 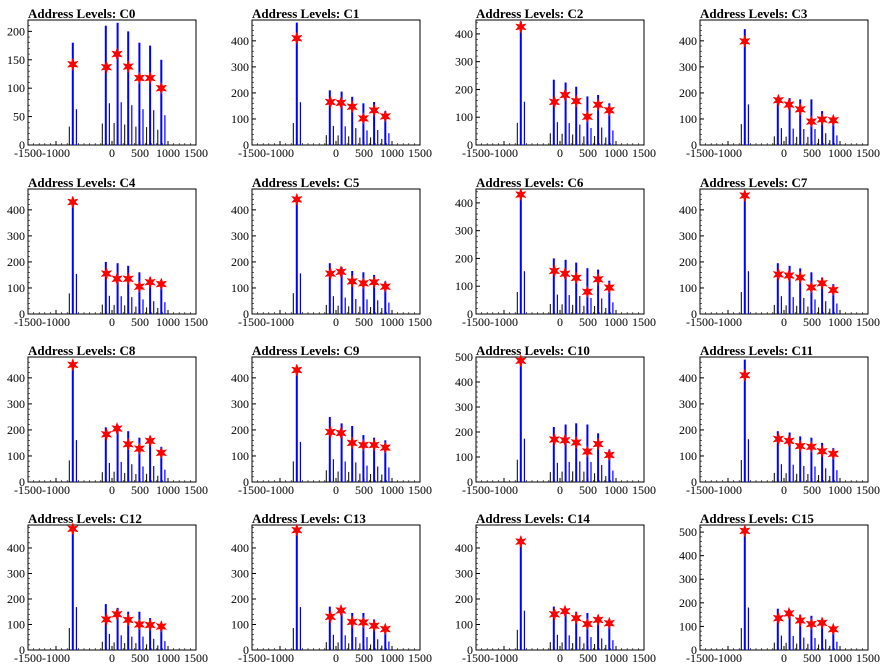 I want to click on y-tick-label: 500, so click(x=464, y=357).